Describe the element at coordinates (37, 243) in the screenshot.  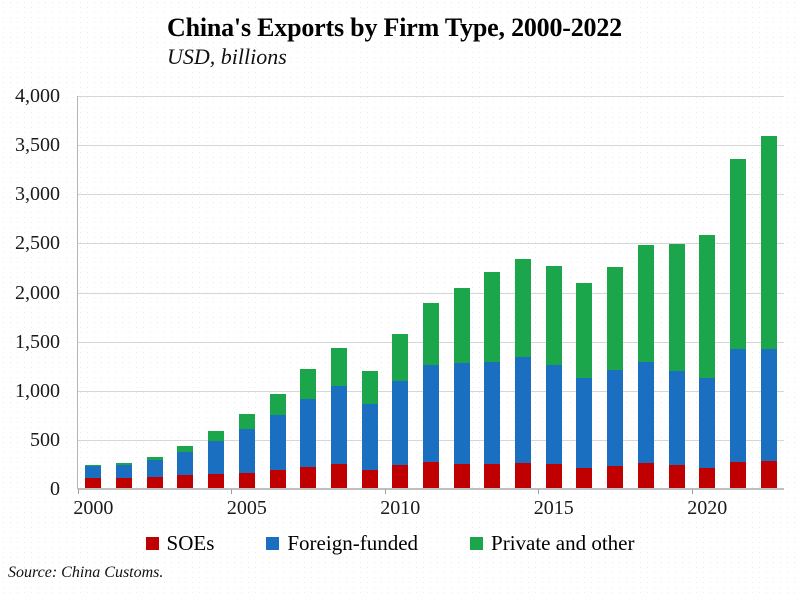
I see `y-tick-label: 2,500` at that location.